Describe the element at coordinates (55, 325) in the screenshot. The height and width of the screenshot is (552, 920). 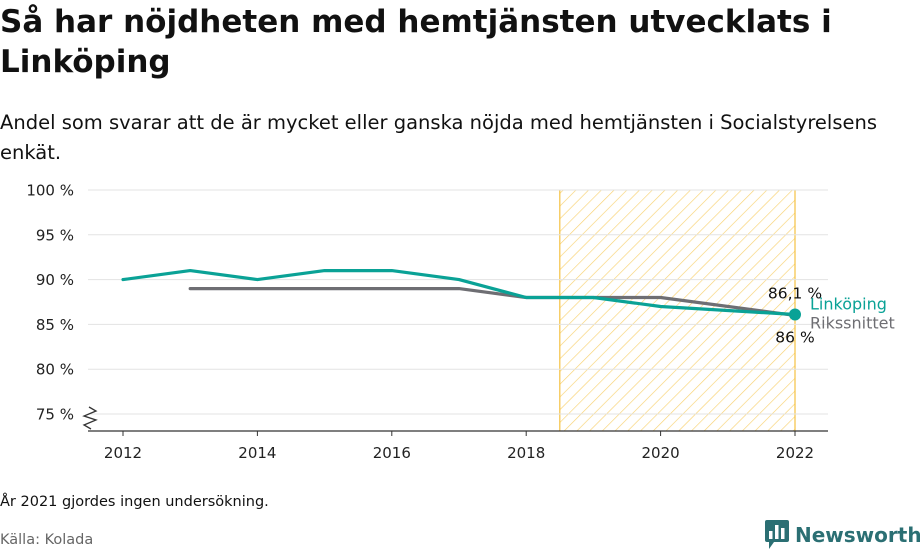
I see `y-tick-label: 85 %` at that location.